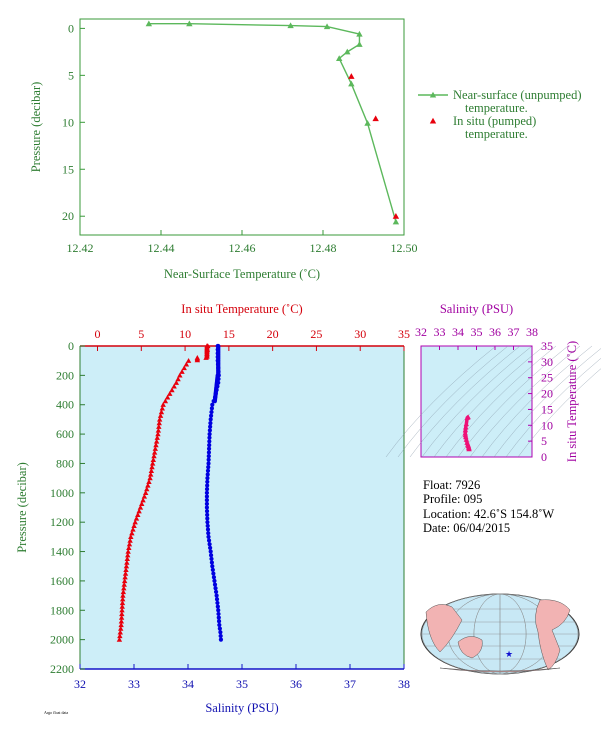  Describe the element at coordinates (477, 332) in the screenshot. I see `inset-x-tick-label: 35` at that location.